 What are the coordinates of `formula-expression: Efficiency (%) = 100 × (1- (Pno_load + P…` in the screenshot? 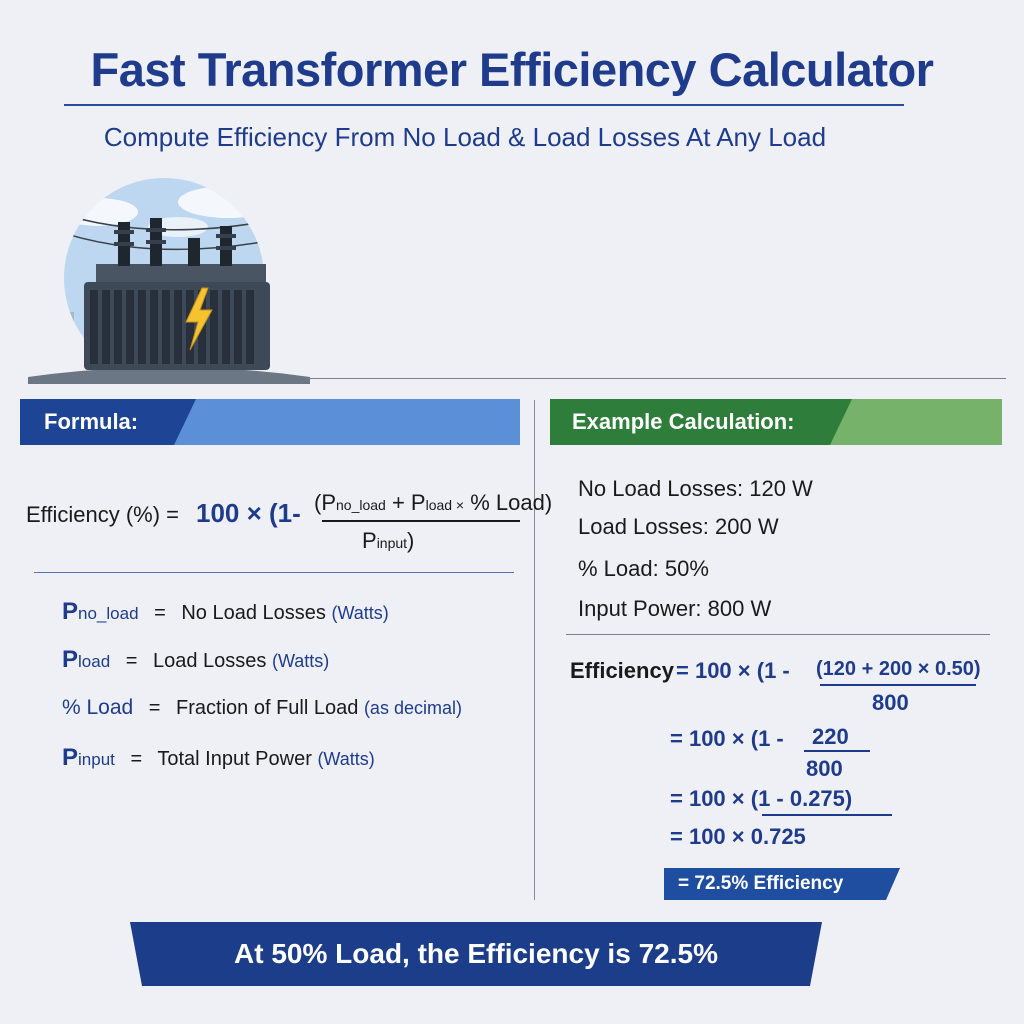 It's located at (289, 522).